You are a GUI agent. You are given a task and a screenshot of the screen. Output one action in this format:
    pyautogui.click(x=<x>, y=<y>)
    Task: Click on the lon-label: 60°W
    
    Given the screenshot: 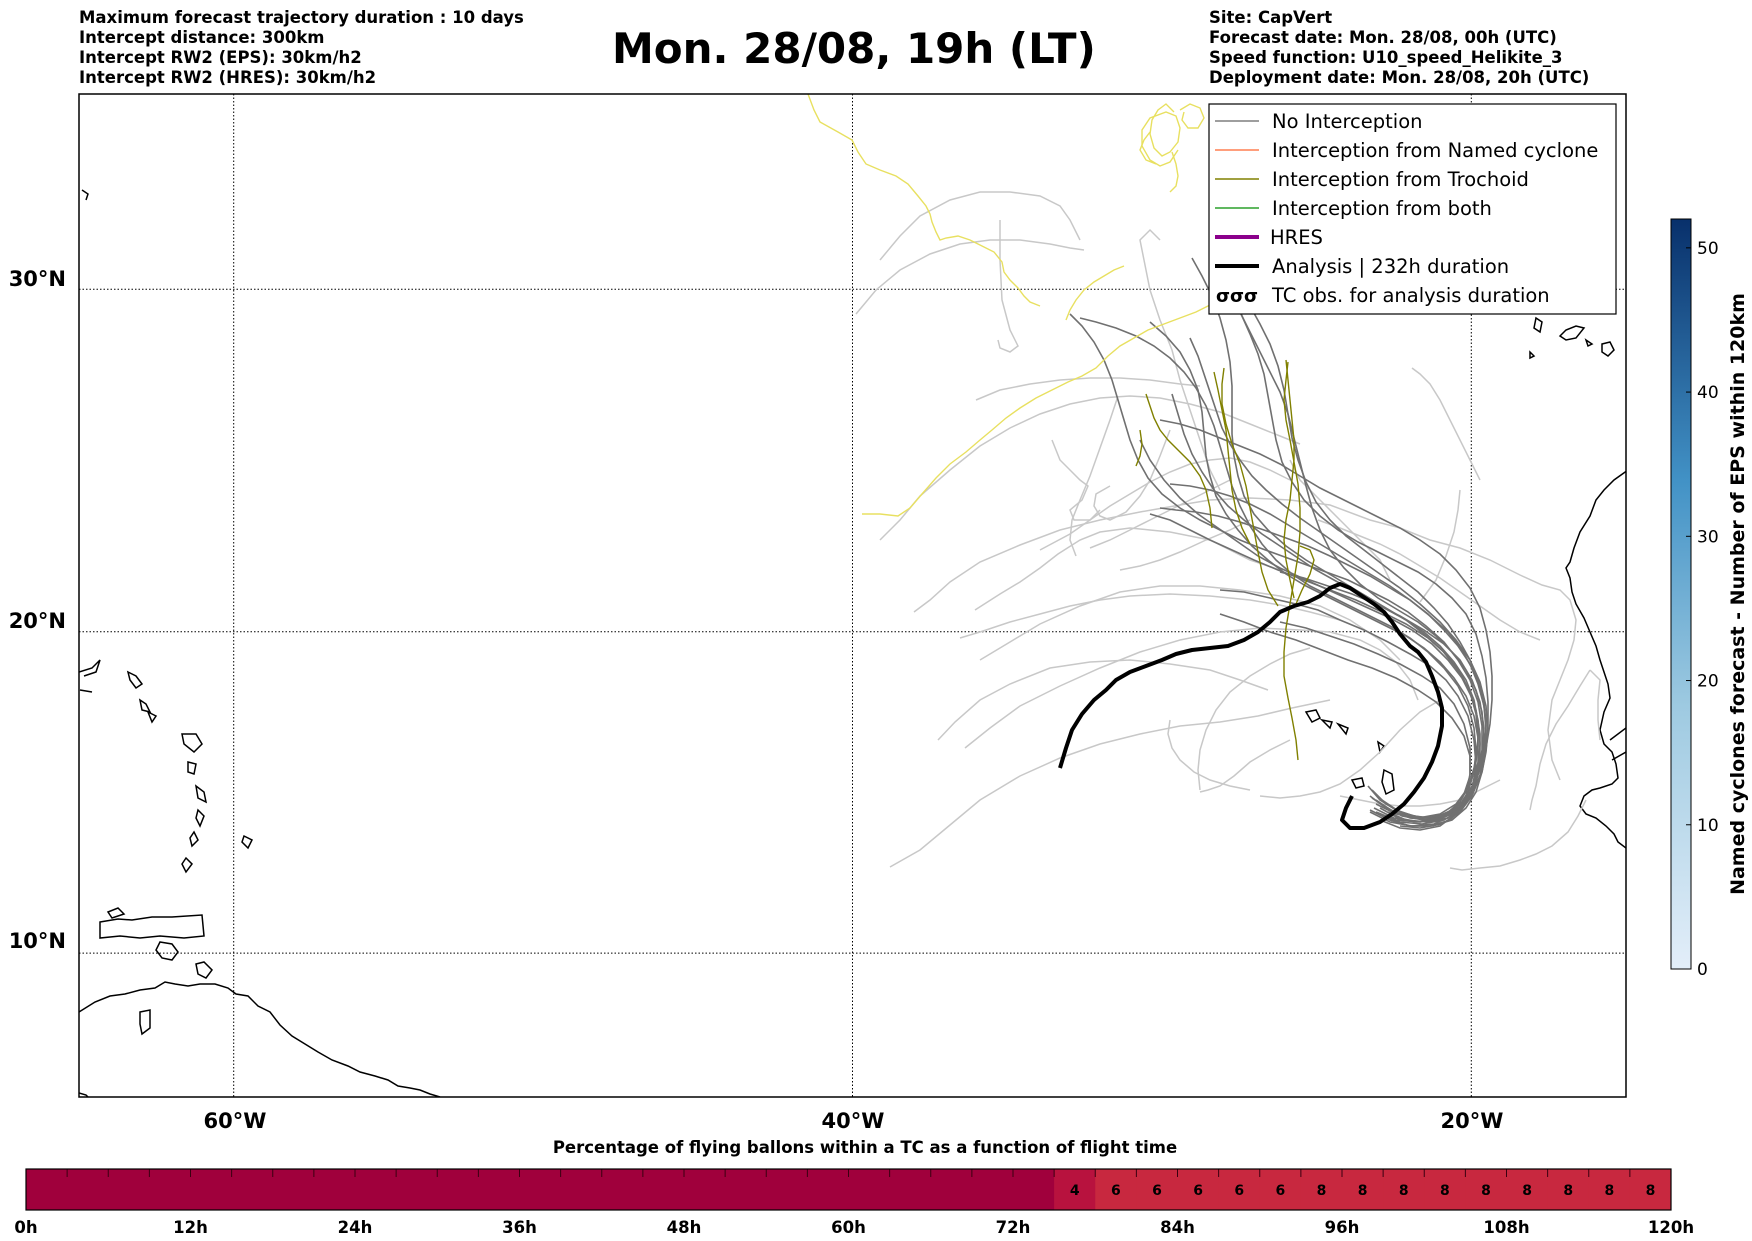 What is the action you would take?
    pyautogui.click(x=235, y=1121)
    